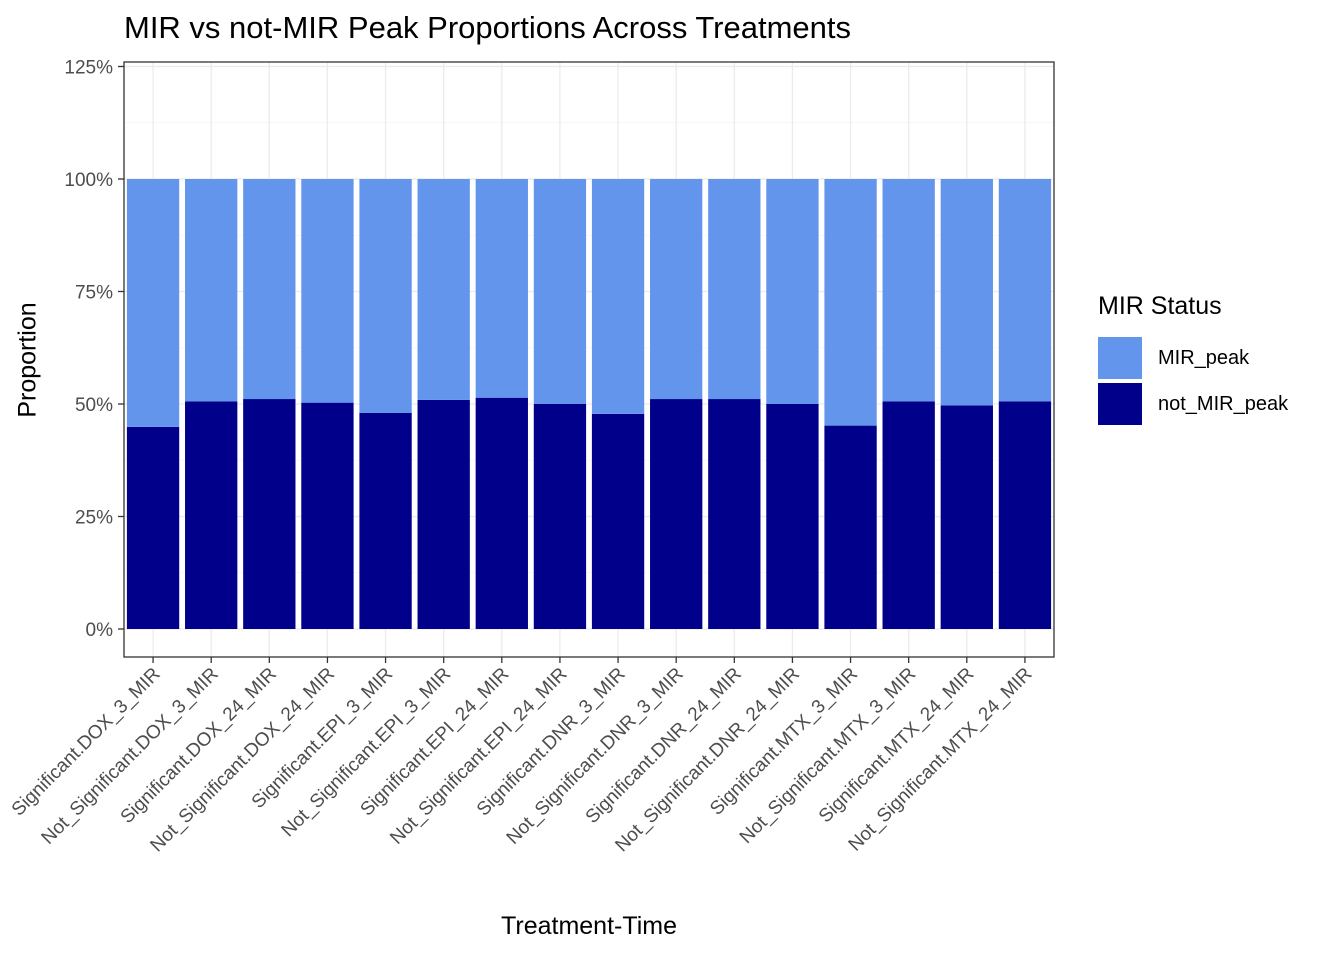 The height and width of the screenshot is (960, 1344). I want to click on legend: MIR Status MIR_peak not_MIR_peak, so click(1193, 359).